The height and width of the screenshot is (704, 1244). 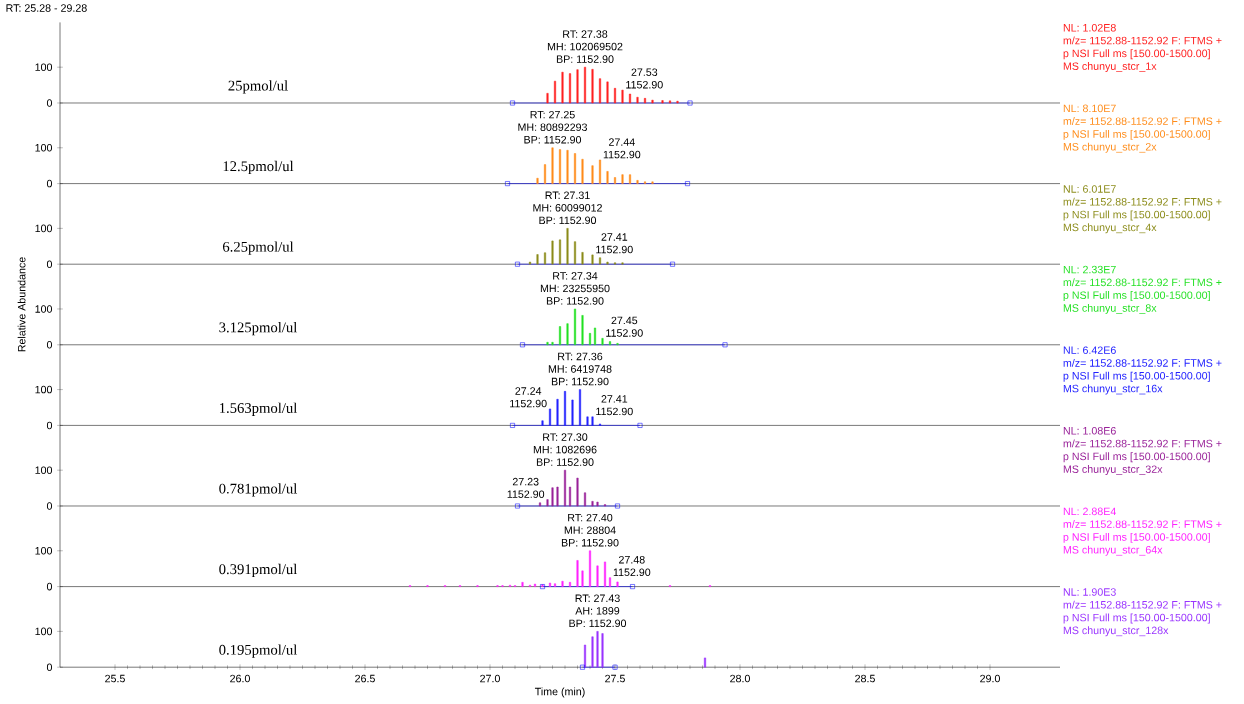 What do you see at coordinates (644, 72) in the screenshot?
I see `annotation: 27.53` at bounding box center [644, 72].